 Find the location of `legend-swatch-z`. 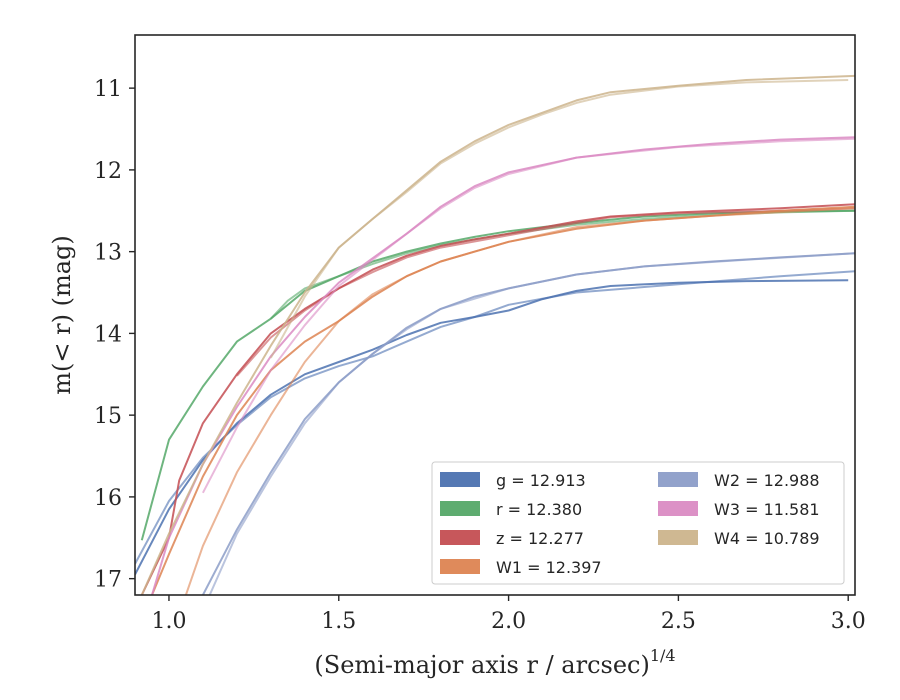

legend-swatch-z is located at coordinates (460, 537).